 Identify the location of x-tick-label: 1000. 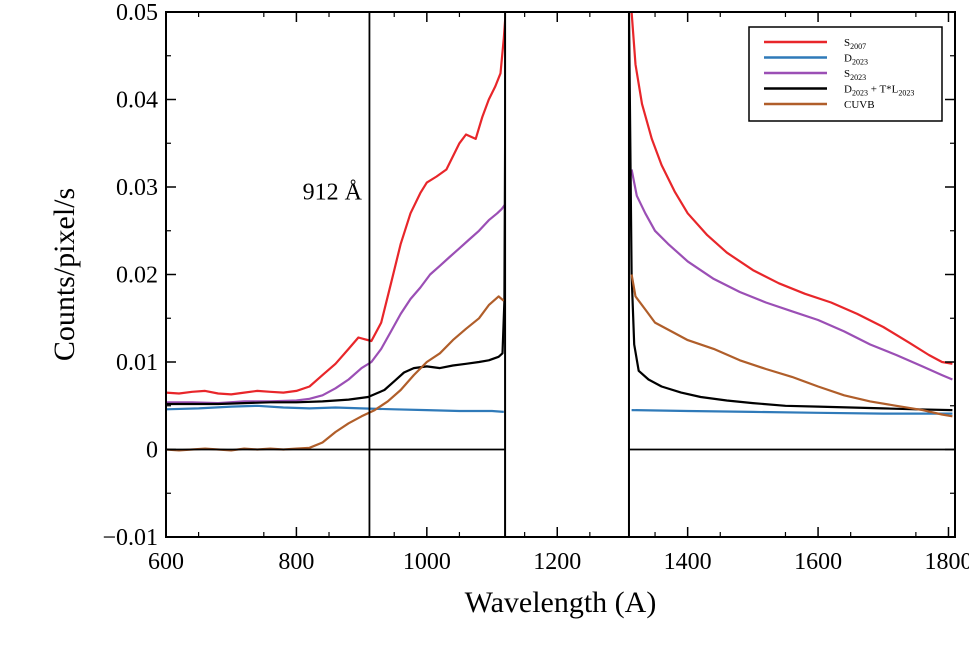
(427, 562).